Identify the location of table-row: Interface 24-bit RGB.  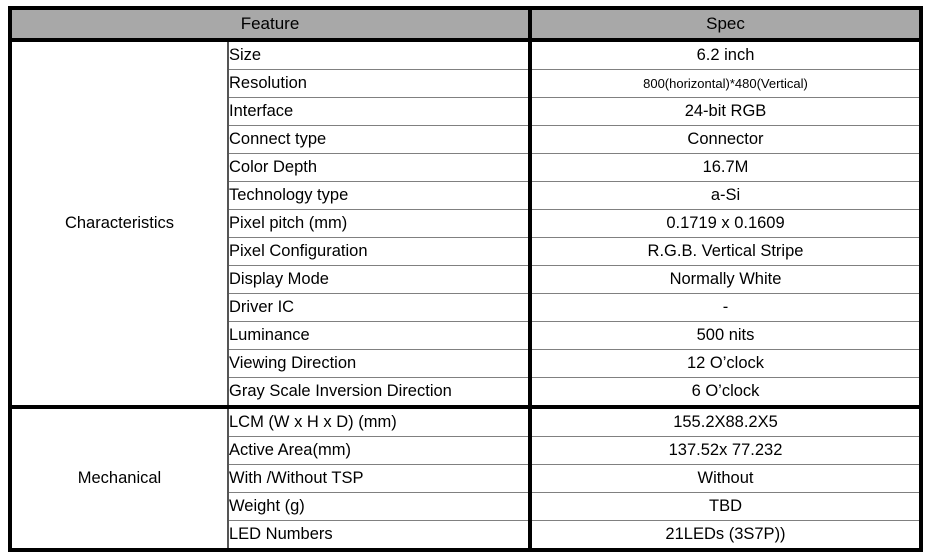
(465, 111).